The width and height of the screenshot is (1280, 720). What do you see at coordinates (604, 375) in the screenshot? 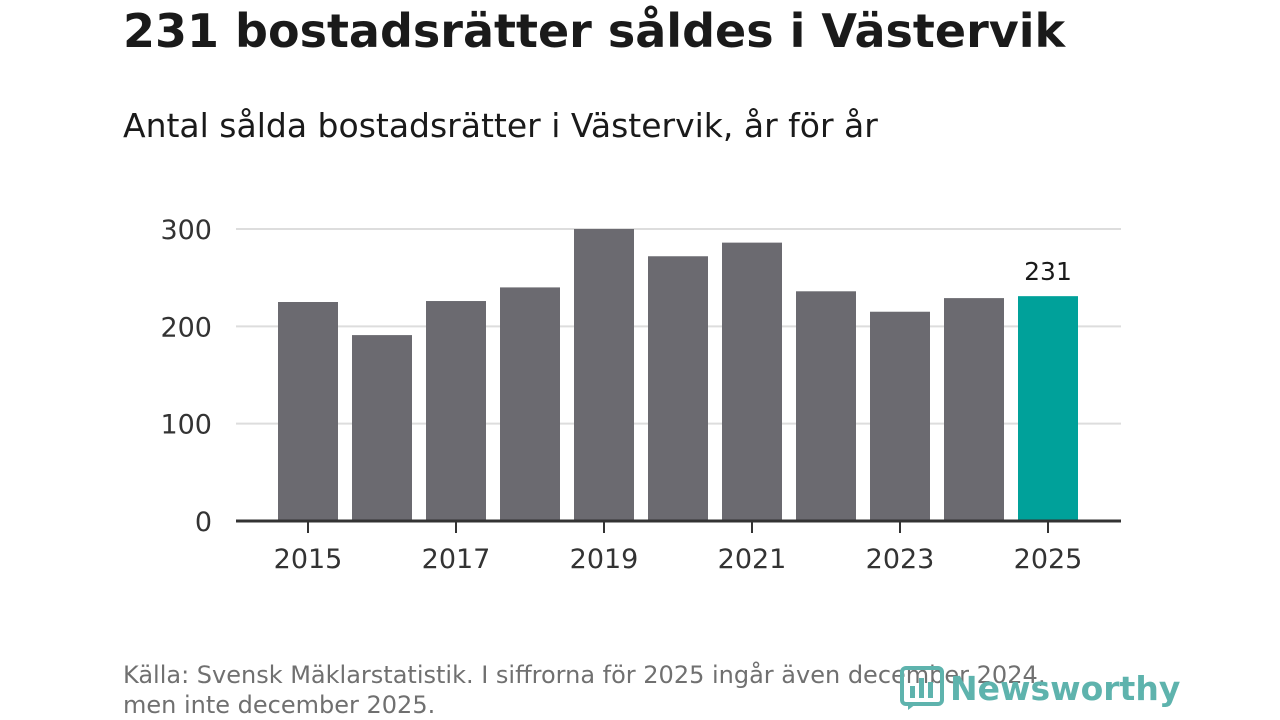
I see `bar-2019` at bounding box center [604, 375].